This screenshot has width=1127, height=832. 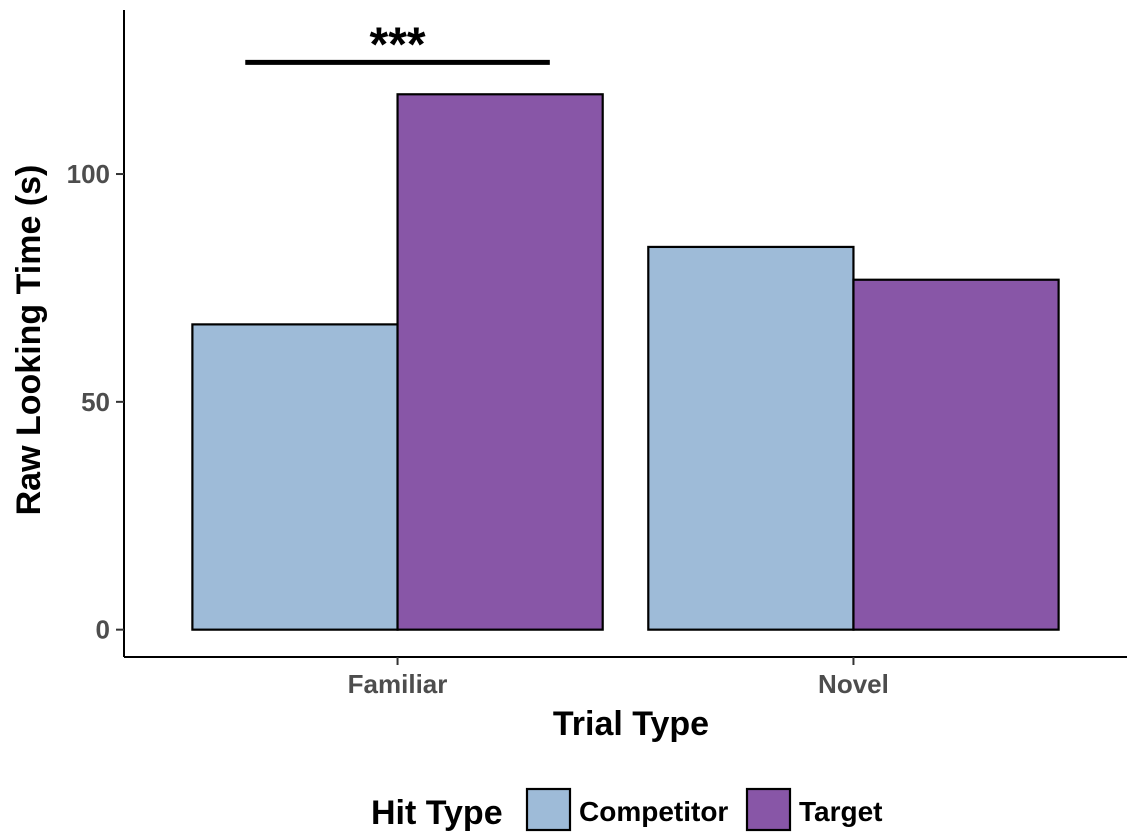 What do you see at coordinates (653, 811) in the screenshot?
I see `legend-label-competitor: Competitor` at bounding box center [653, 811].